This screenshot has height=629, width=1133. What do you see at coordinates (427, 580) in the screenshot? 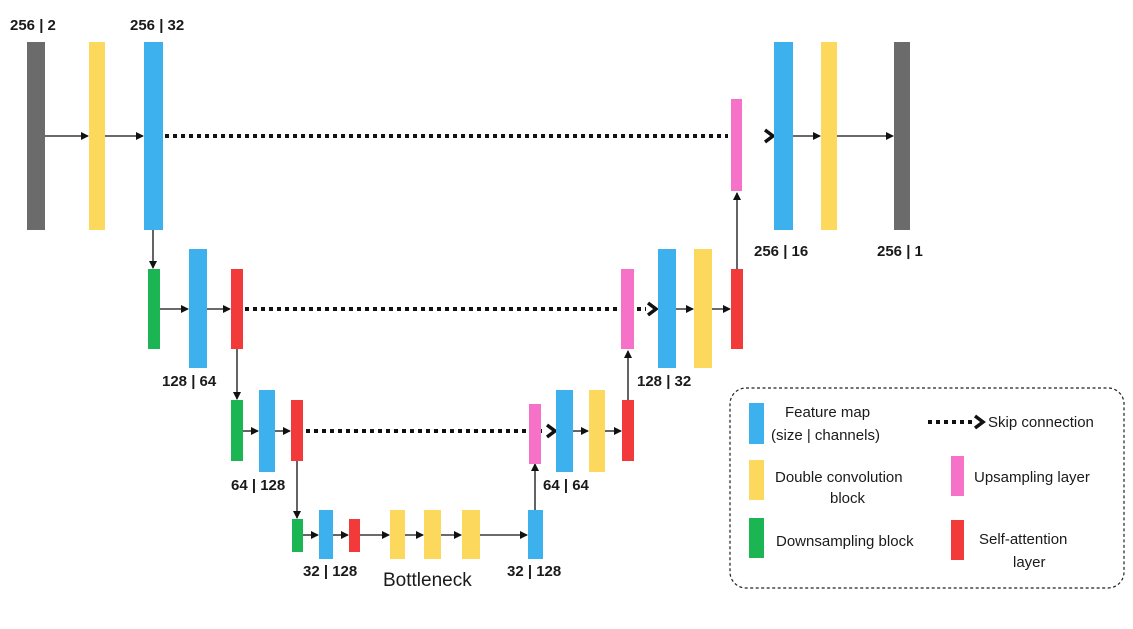
I see `bottleneck-label: Bottleneck` at bounding box center [427, 580].